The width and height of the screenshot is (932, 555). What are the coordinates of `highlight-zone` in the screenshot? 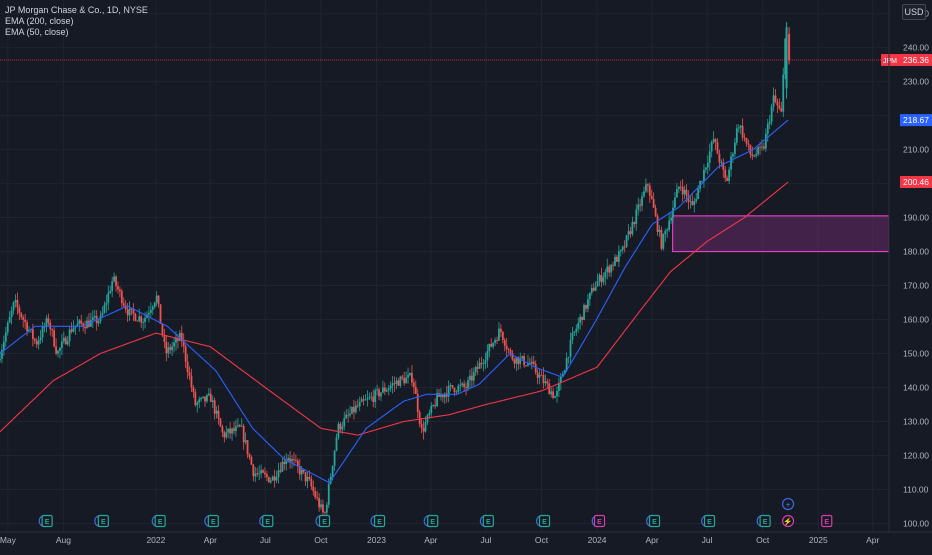 It's located at (781, 234).